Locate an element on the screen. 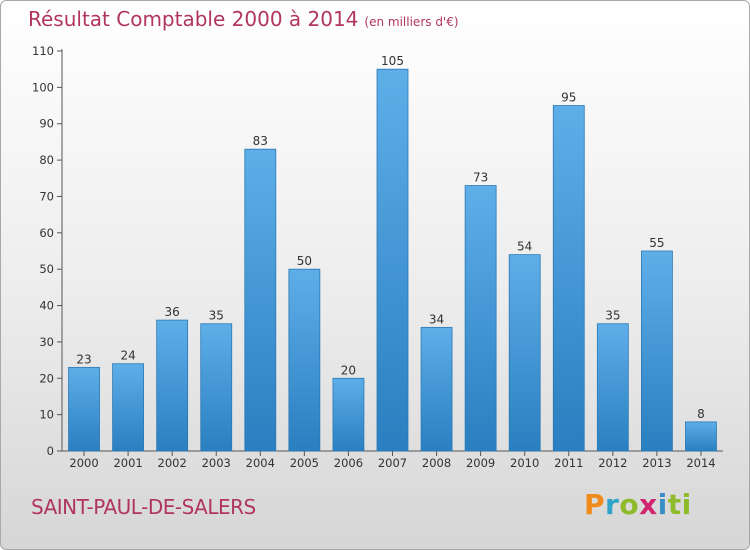  x-tick-label: 2005 is located at coordinates (304, 463).